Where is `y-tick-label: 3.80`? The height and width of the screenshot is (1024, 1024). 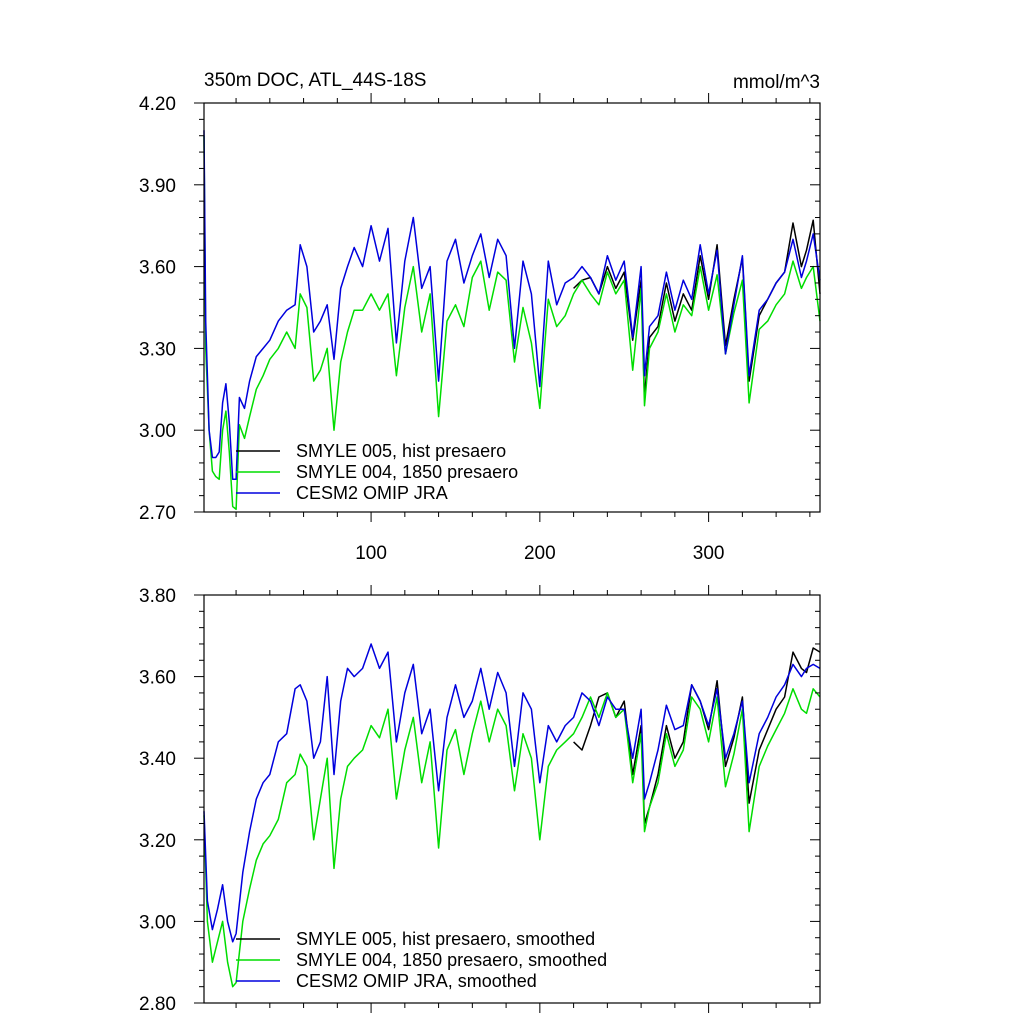 y-tick-label: 3.80 is located at coordinates (157, 596).